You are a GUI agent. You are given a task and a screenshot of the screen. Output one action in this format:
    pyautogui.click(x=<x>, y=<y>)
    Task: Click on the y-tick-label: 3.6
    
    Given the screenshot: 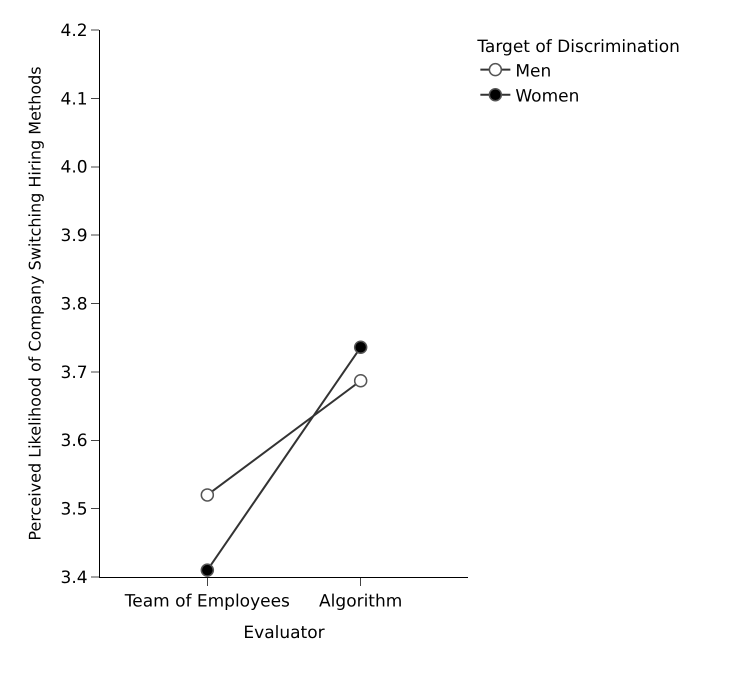 What is the action you would take?
    pyautogui.click(x=74, y=441)
    